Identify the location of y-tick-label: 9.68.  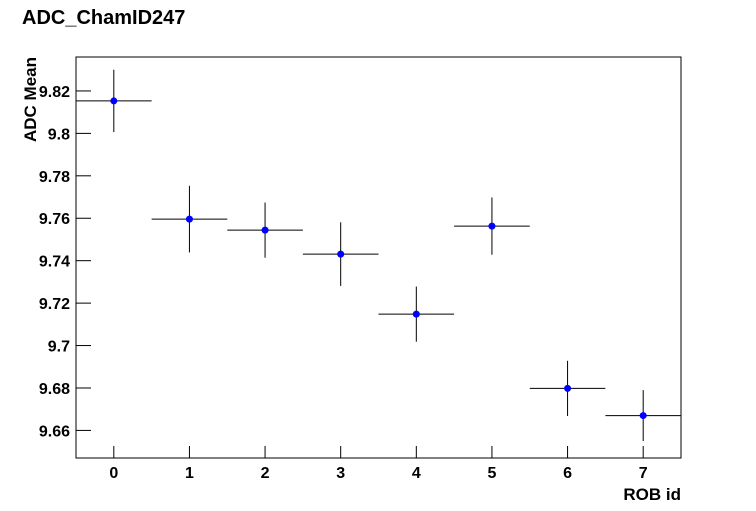
(54, 389).